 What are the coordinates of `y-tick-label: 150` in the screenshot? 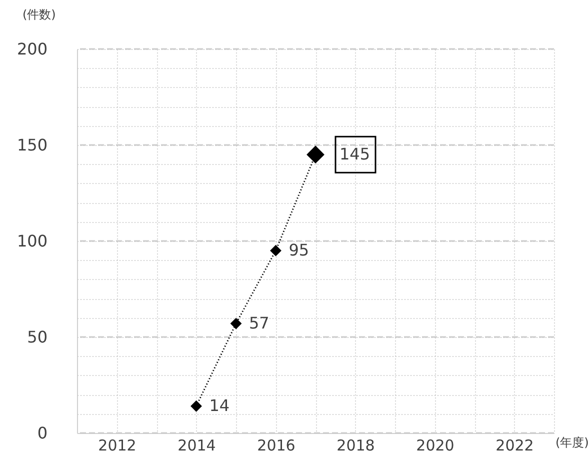 It's located at (32, 145).